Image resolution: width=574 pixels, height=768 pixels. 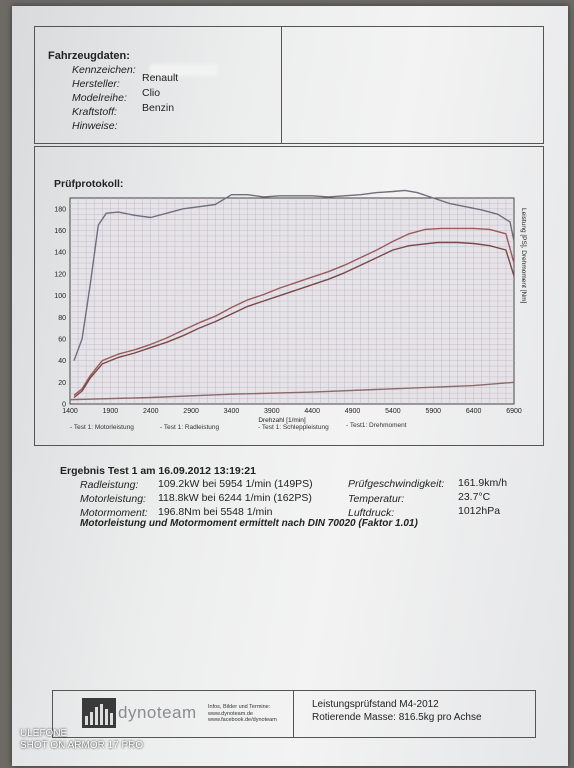 I want to click on side-value-luftdruck: 1012hPa, so click(x=479, y=511).